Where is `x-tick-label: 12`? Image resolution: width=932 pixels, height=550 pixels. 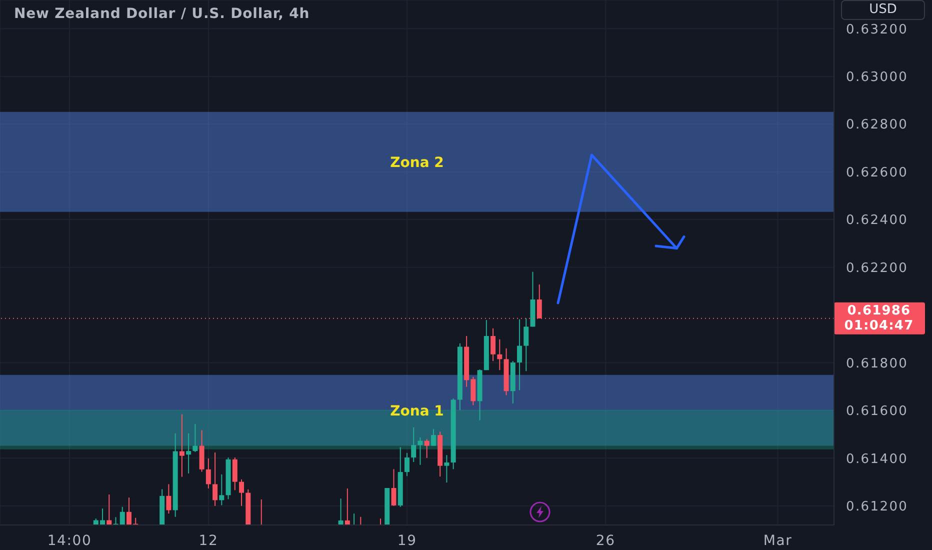
x-tick-label: 12 is located at coordinates (208, 540).